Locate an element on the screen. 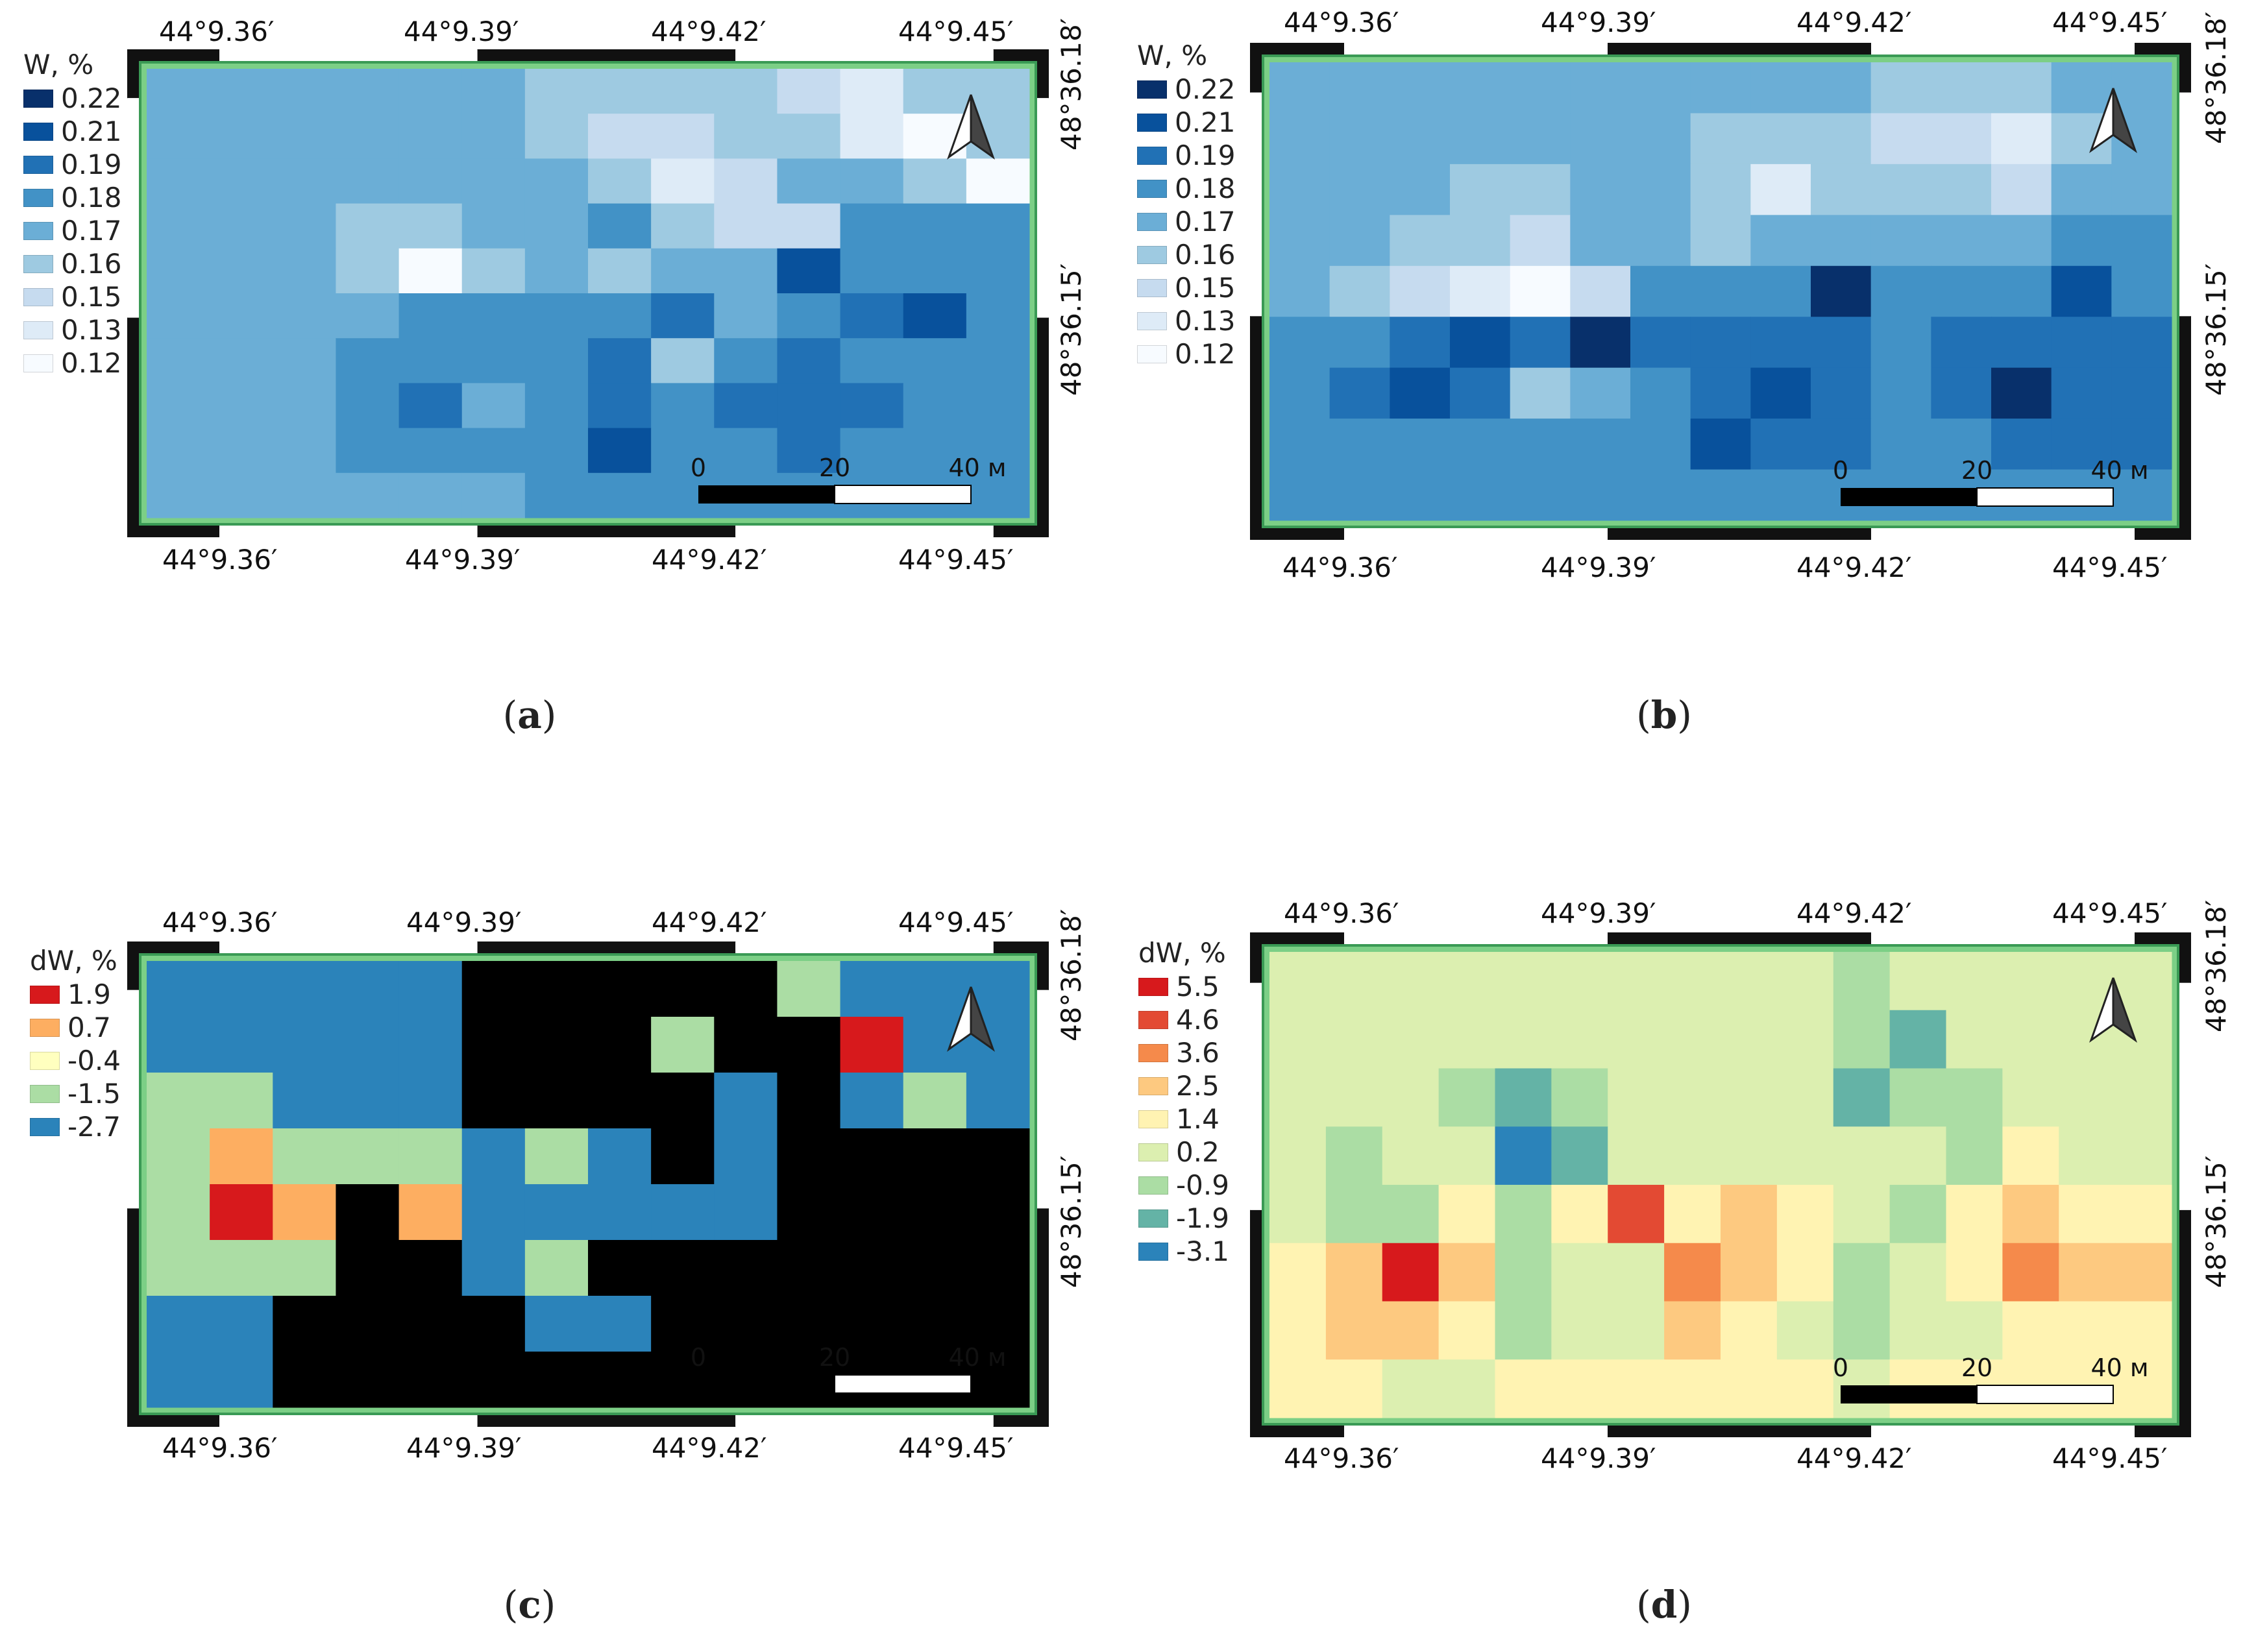 The image size is (2243, 1652). legend-item: 1.9 is located at coordinates (75, 994).